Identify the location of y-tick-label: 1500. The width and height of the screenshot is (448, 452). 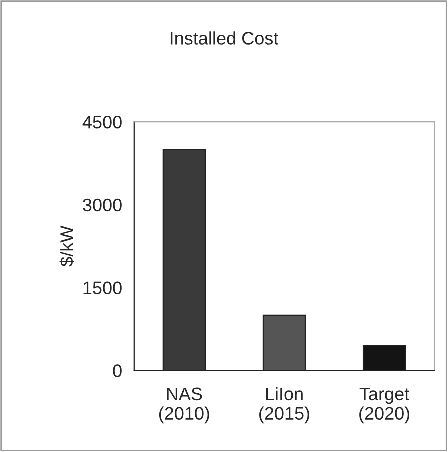
(103, 288).